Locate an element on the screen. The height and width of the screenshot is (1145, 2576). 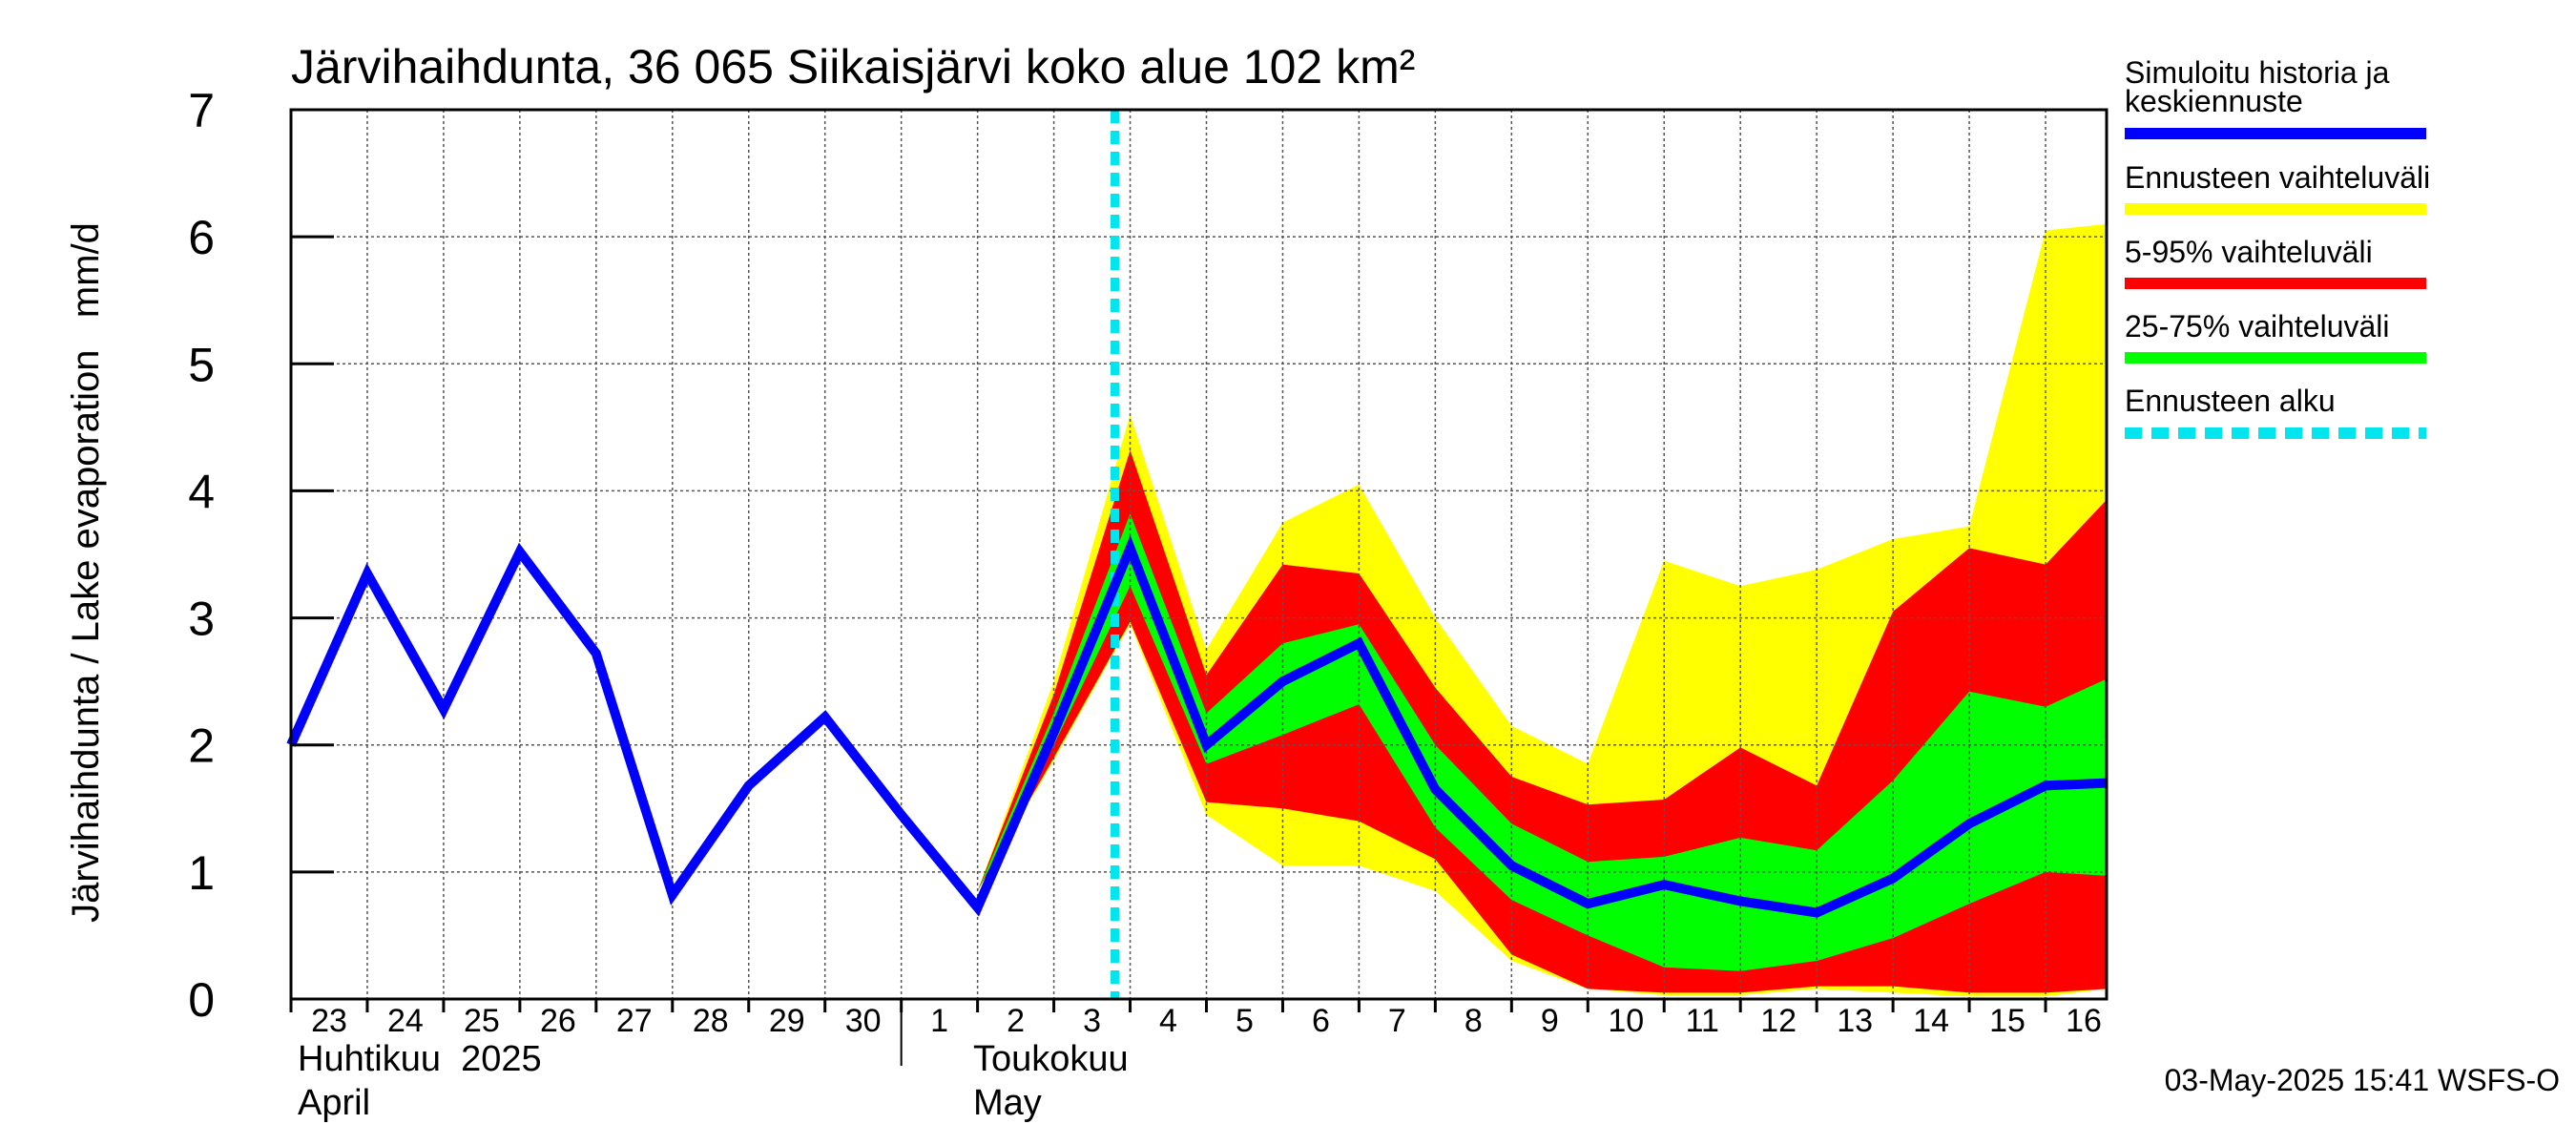
x-tick-label: 30 is located at coordinates (863, 1021).